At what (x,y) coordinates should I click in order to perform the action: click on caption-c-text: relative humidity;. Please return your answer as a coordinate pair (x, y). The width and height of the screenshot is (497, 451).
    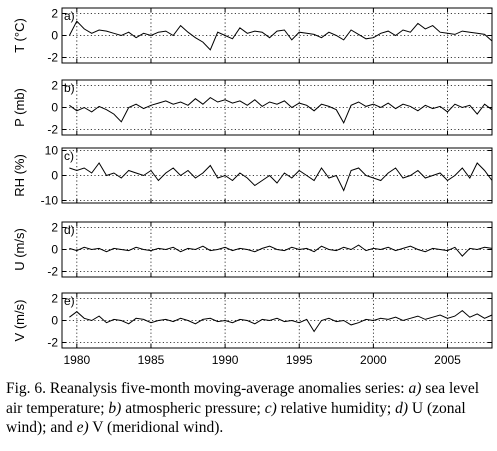
    Looking at the image, I should click on (336, 408).